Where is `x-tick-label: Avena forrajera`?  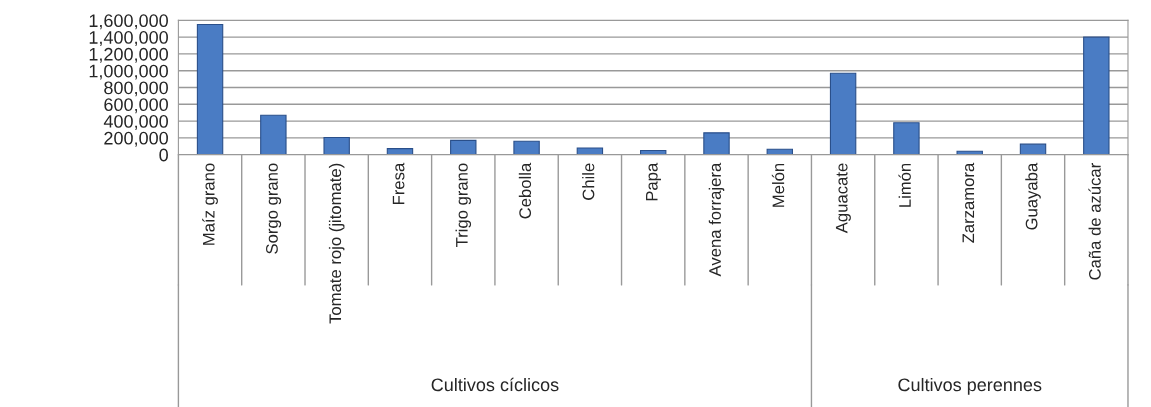 x-tick-label: Avena forrajera is located at coordinates (716, 219).